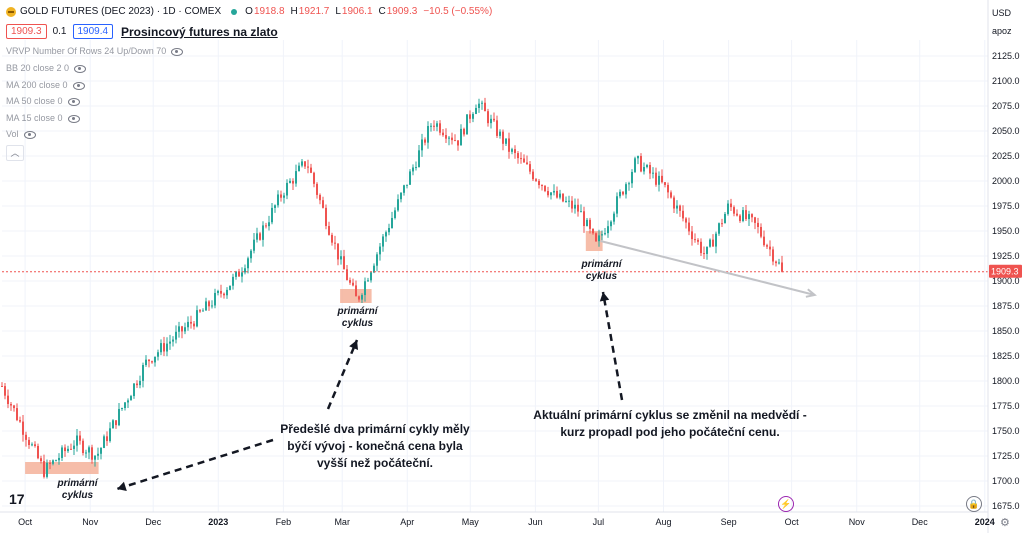  I want to click on indicator-bb: BB 20 close 2 0, so click(46, 68).